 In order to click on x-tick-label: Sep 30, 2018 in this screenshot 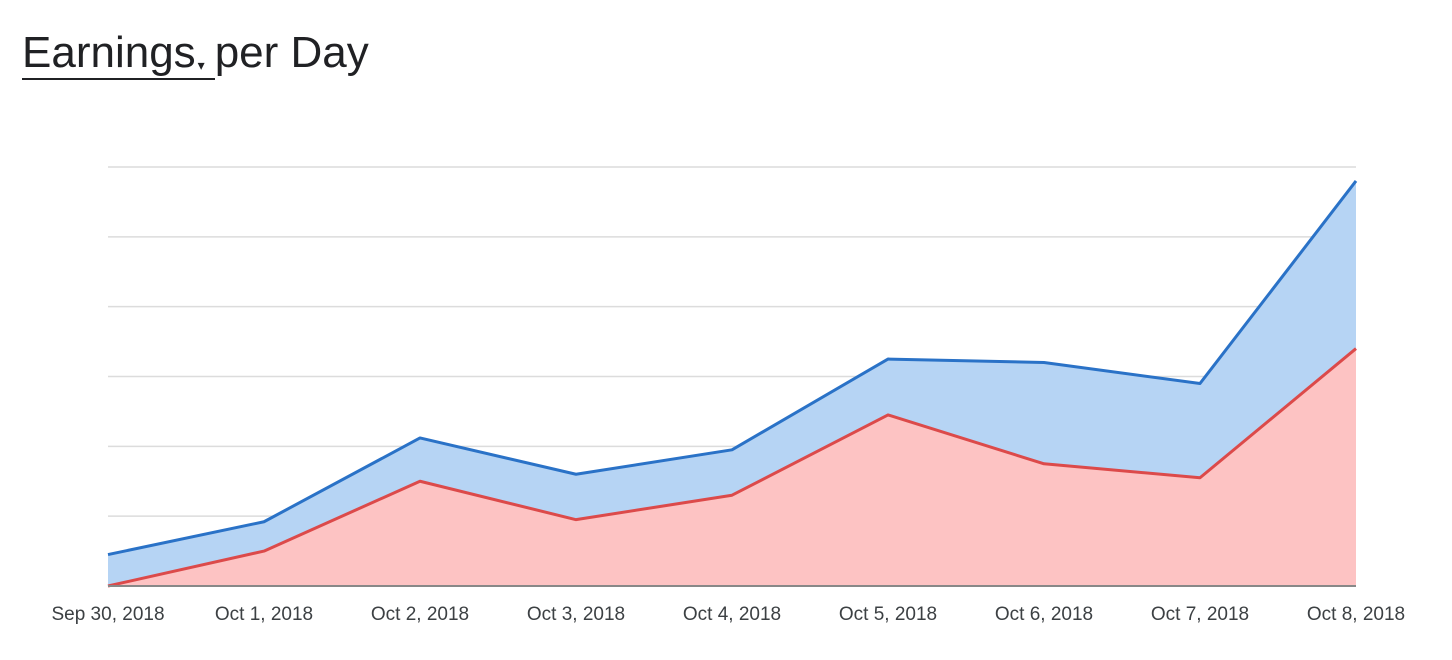, I will do `click(107, 614)`.